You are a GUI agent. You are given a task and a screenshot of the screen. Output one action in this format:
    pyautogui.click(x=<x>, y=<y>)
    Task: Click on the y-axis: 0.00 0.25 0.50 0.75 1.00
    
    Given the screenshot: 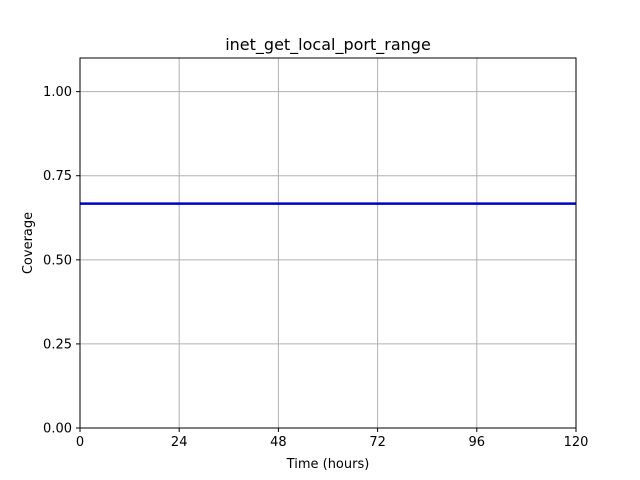 What is the action you would take?
    pyautogui.click(x=61, y=261)
    